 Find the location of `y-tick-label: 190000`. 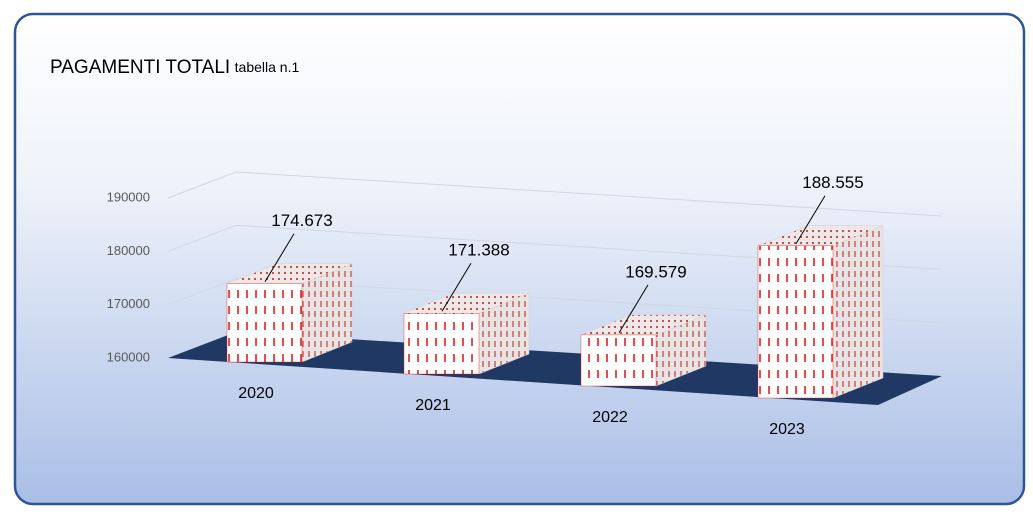

y-tick-label: 190000 is located at coordinates (128, 196).